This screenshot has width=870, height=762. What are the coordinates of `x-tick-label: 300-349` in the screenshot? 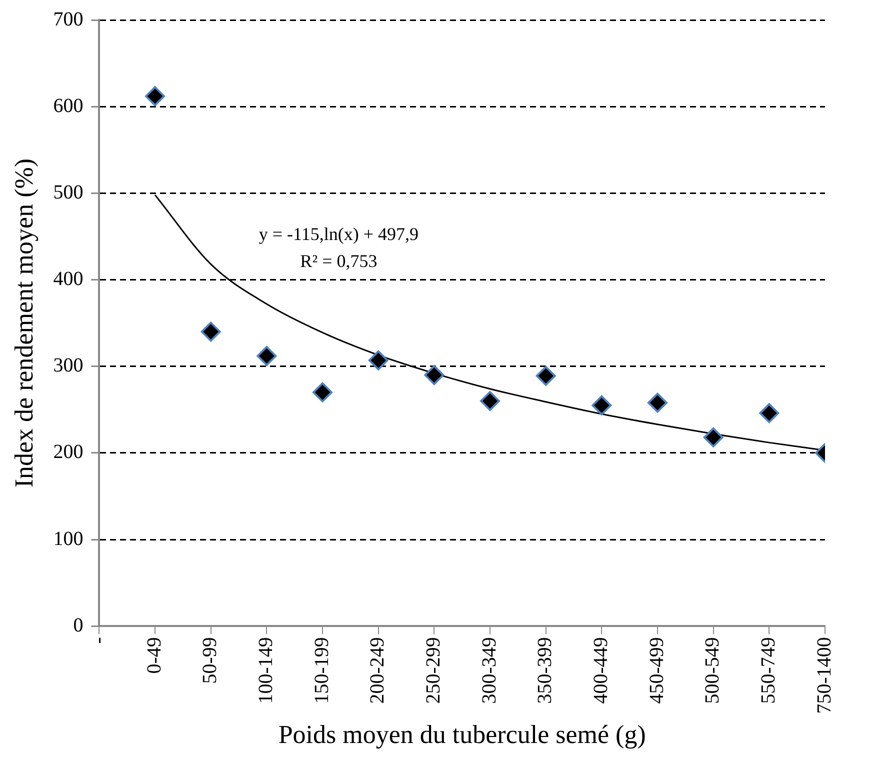 It's located at (489, 670).